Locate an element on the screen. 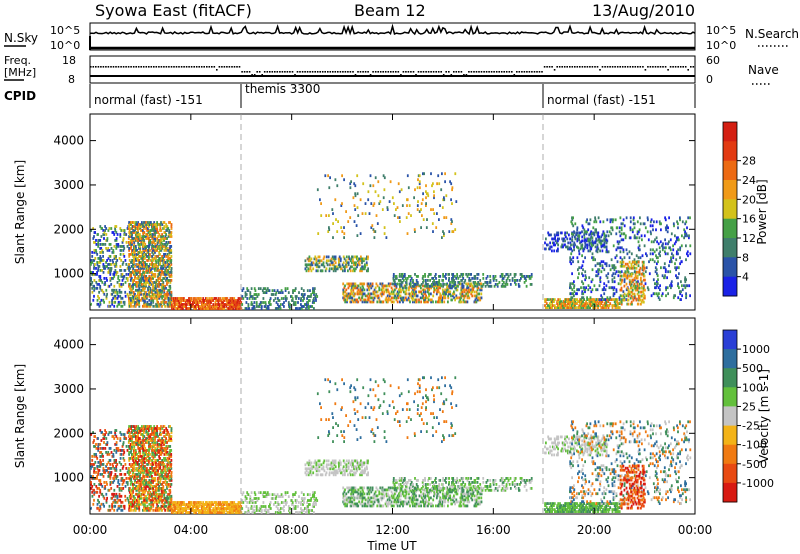 This screenshot has width=800, height=554. y-tick-label: 2000 is located at coordinates (68, 229).